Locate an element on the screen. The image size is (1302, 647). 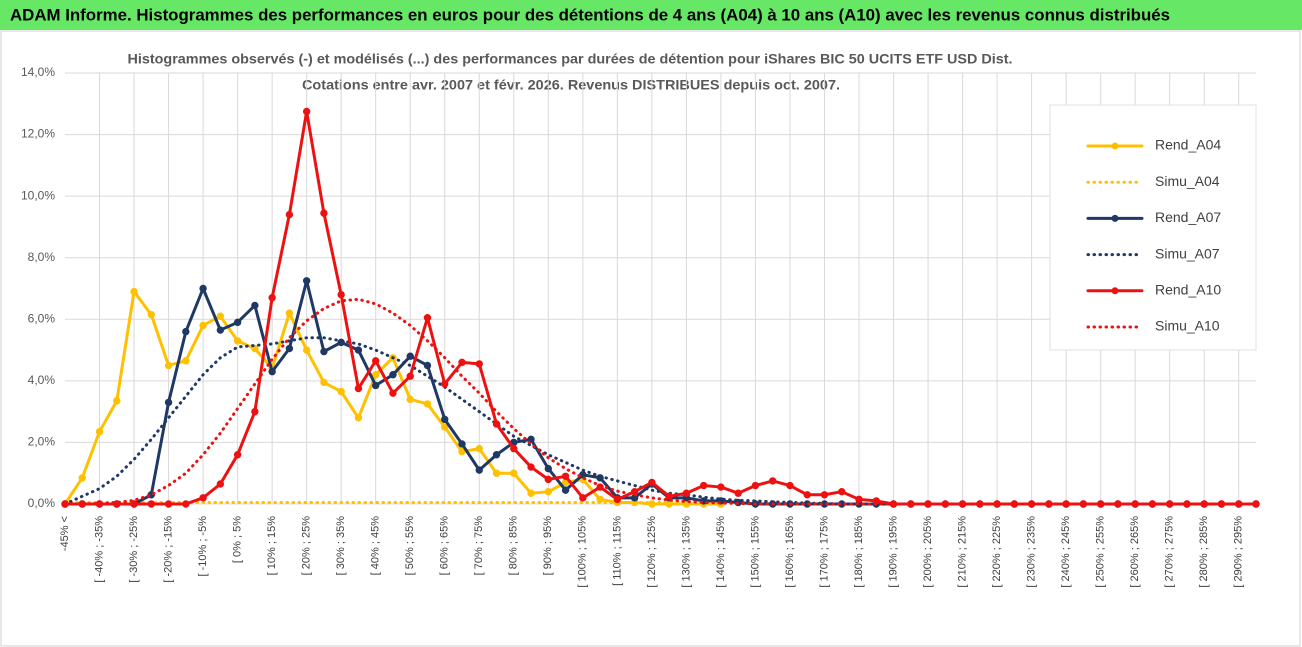
x-tick-label: [ 10% ; 15% is located at coordinates (272, 546).